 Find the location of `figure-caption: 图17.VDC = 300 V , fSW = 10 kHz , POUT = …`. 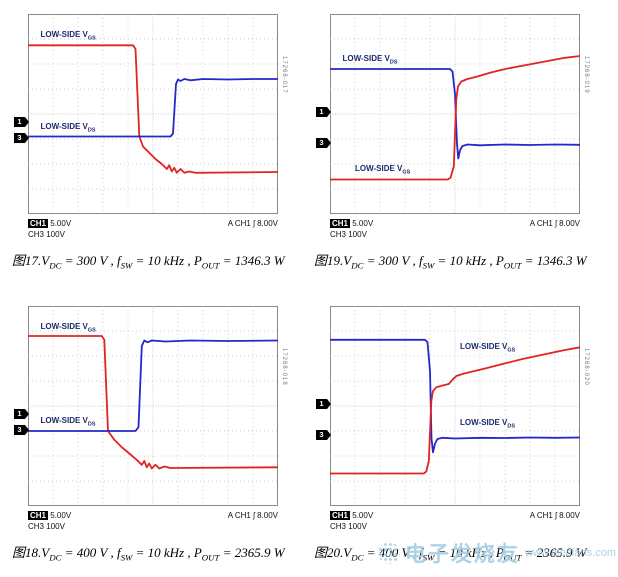

figure-caption: 图17.VDC = 300 V , fSW = 10 kHz , POUT = … is located at coordinates (148, 262).